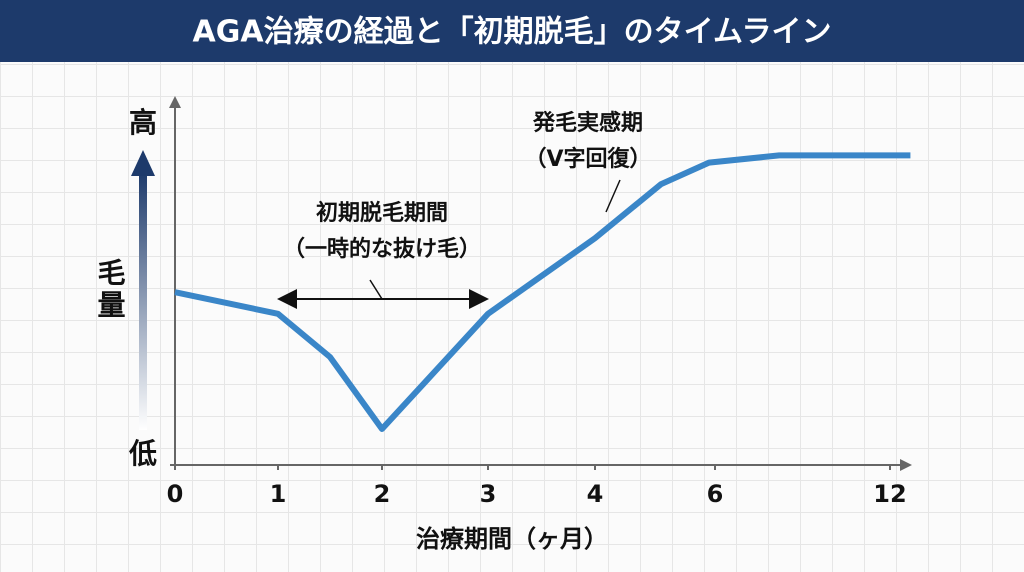  What do you see at coordinates (382, 213) in the screenshot?
I see `annotation: 初期脱毛期間` at bounding box center [382, 213].